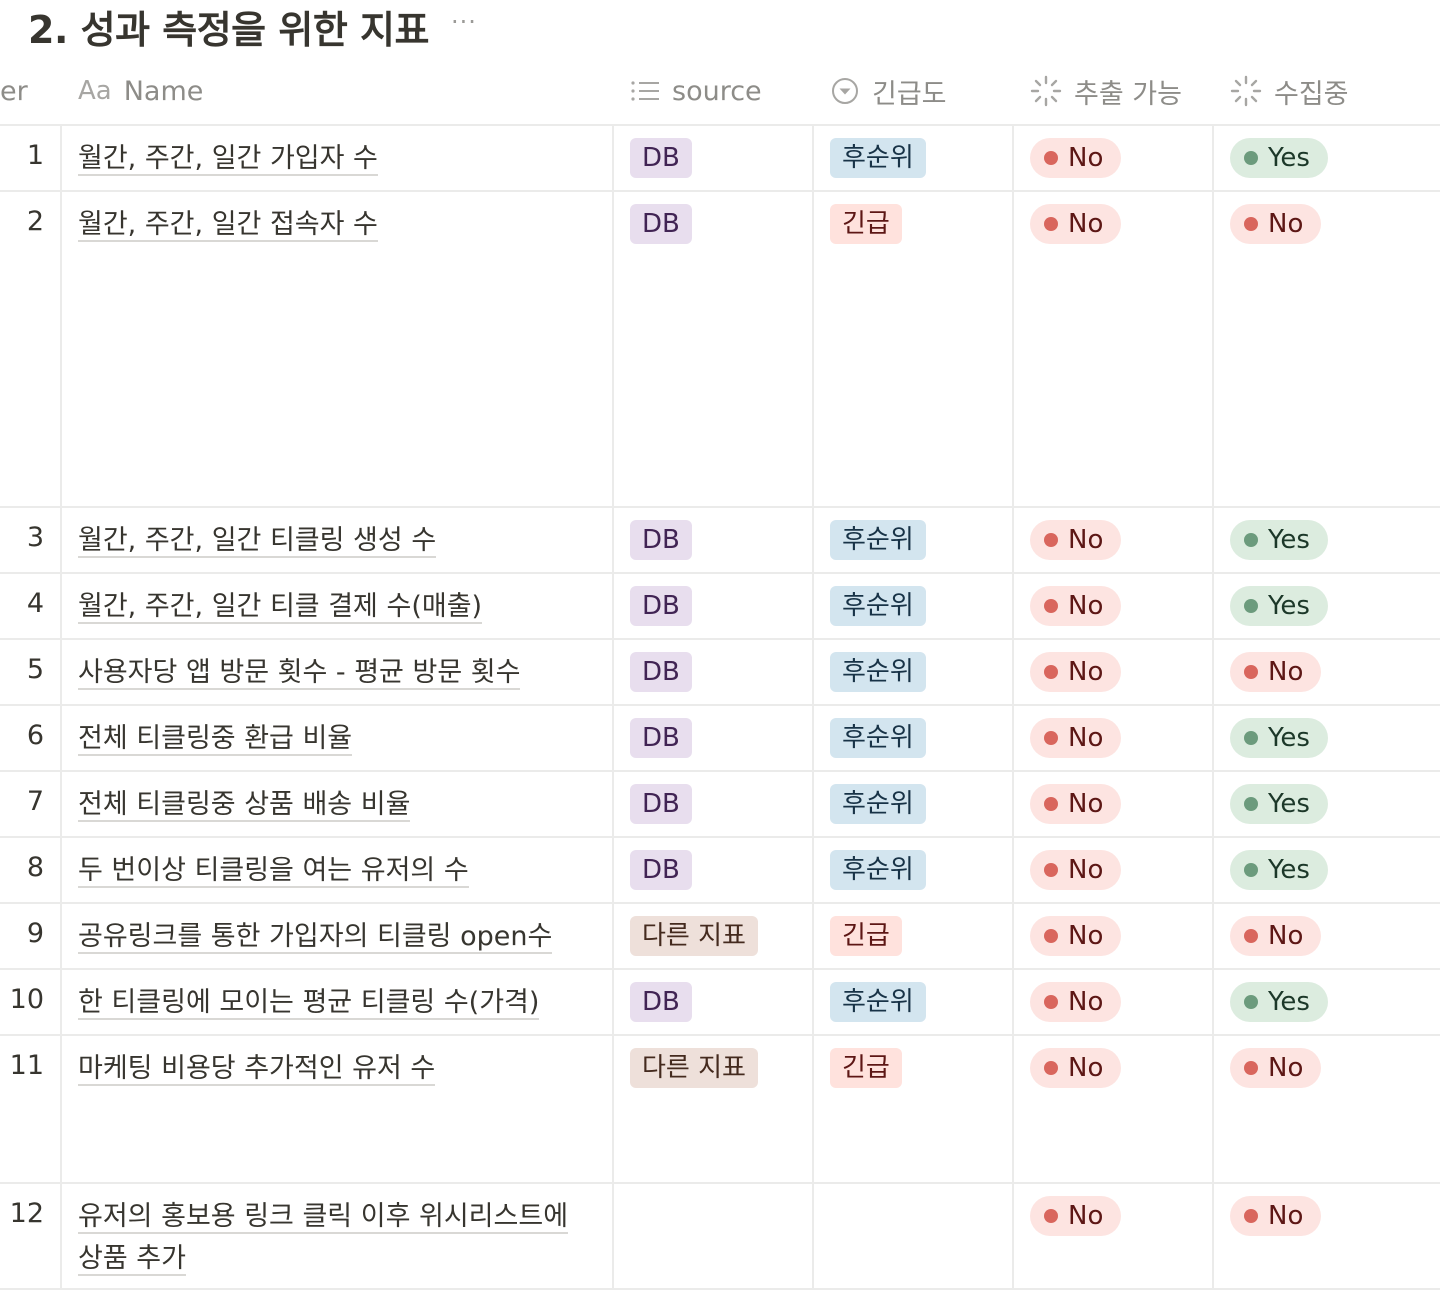  Describe the element at coordinates (257, 541) in the screenshot. I see `row-name-link: 월간, 주간, 일간 티클링 생성 수` at that location.